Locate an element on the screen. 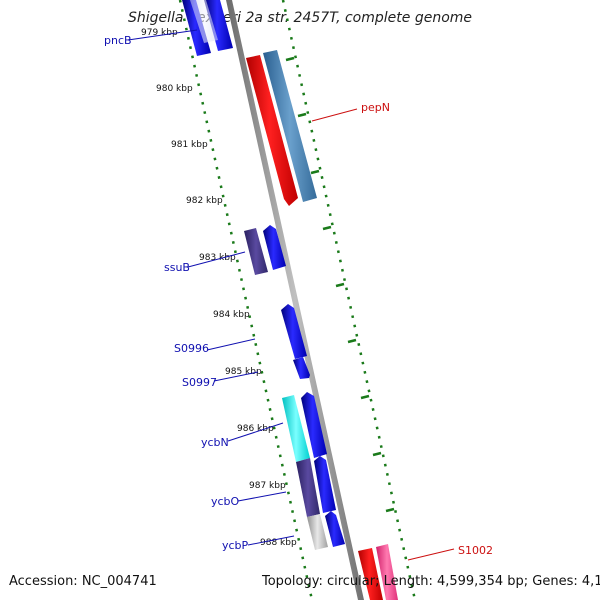 The image size is (600, 600). gene-label-S0996: S0996 is located at coordinates (191, 348).